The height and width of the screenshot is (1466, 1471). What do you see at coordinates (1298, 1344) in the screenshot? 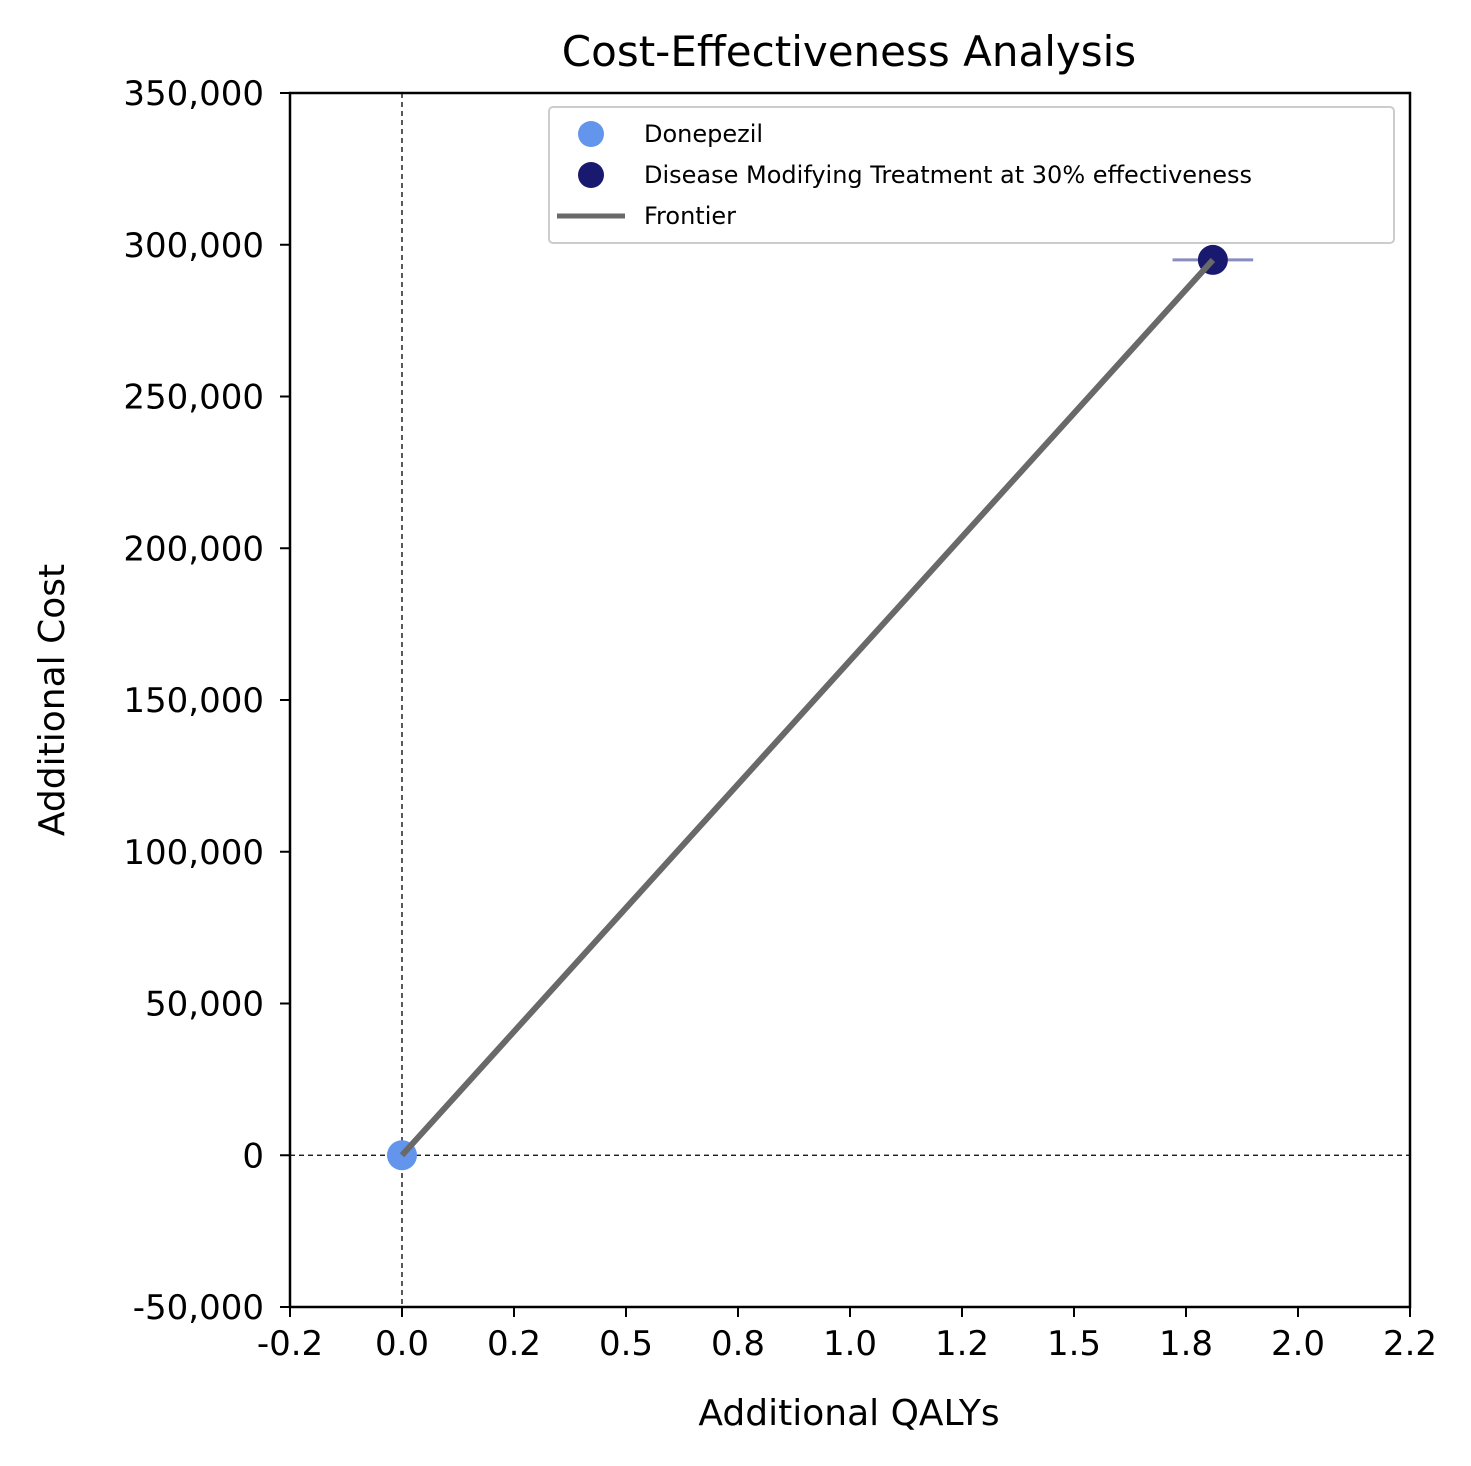
I see `x-tick-label: 2.0` at bounding box center [1298, 1344].